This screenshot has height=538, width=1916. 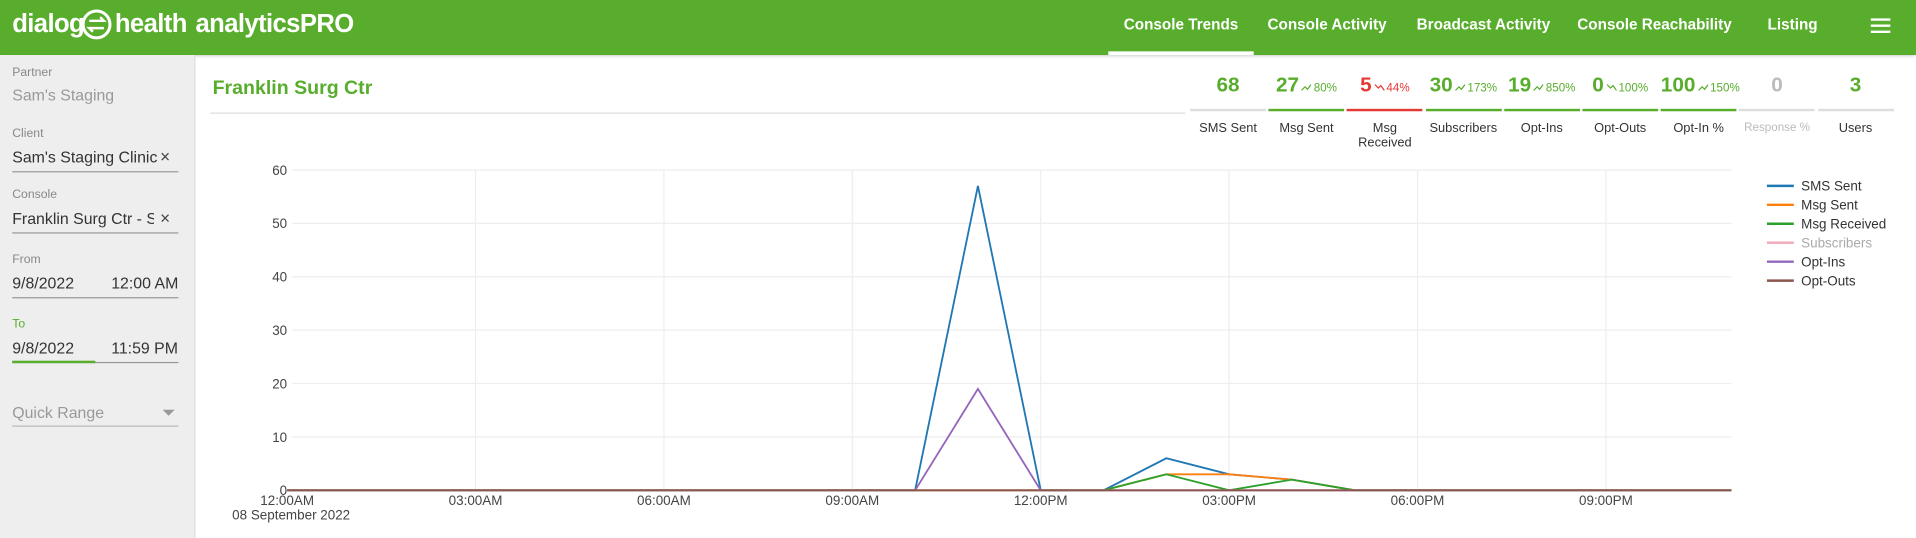 I want to click on nav-item: Listing, so click(x=1792, y=24).